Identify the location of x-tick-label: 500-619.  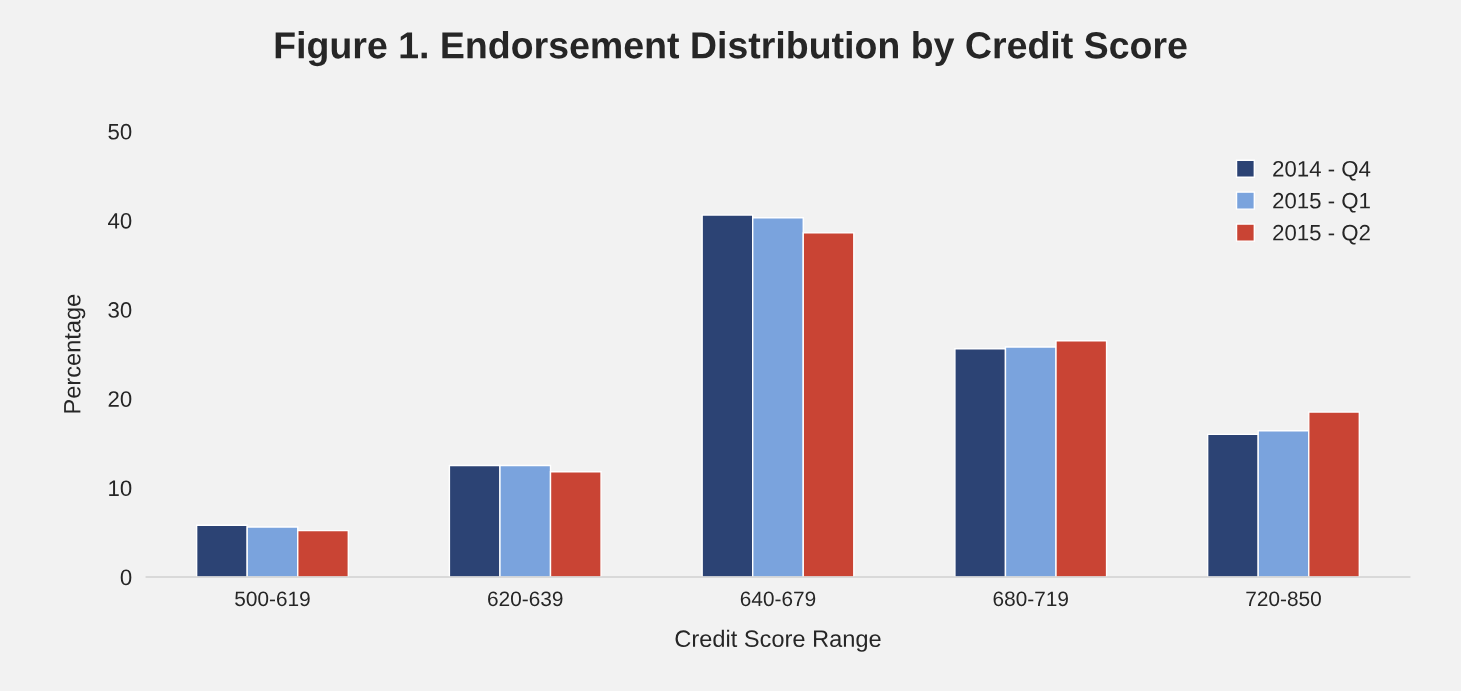
(272, 599).